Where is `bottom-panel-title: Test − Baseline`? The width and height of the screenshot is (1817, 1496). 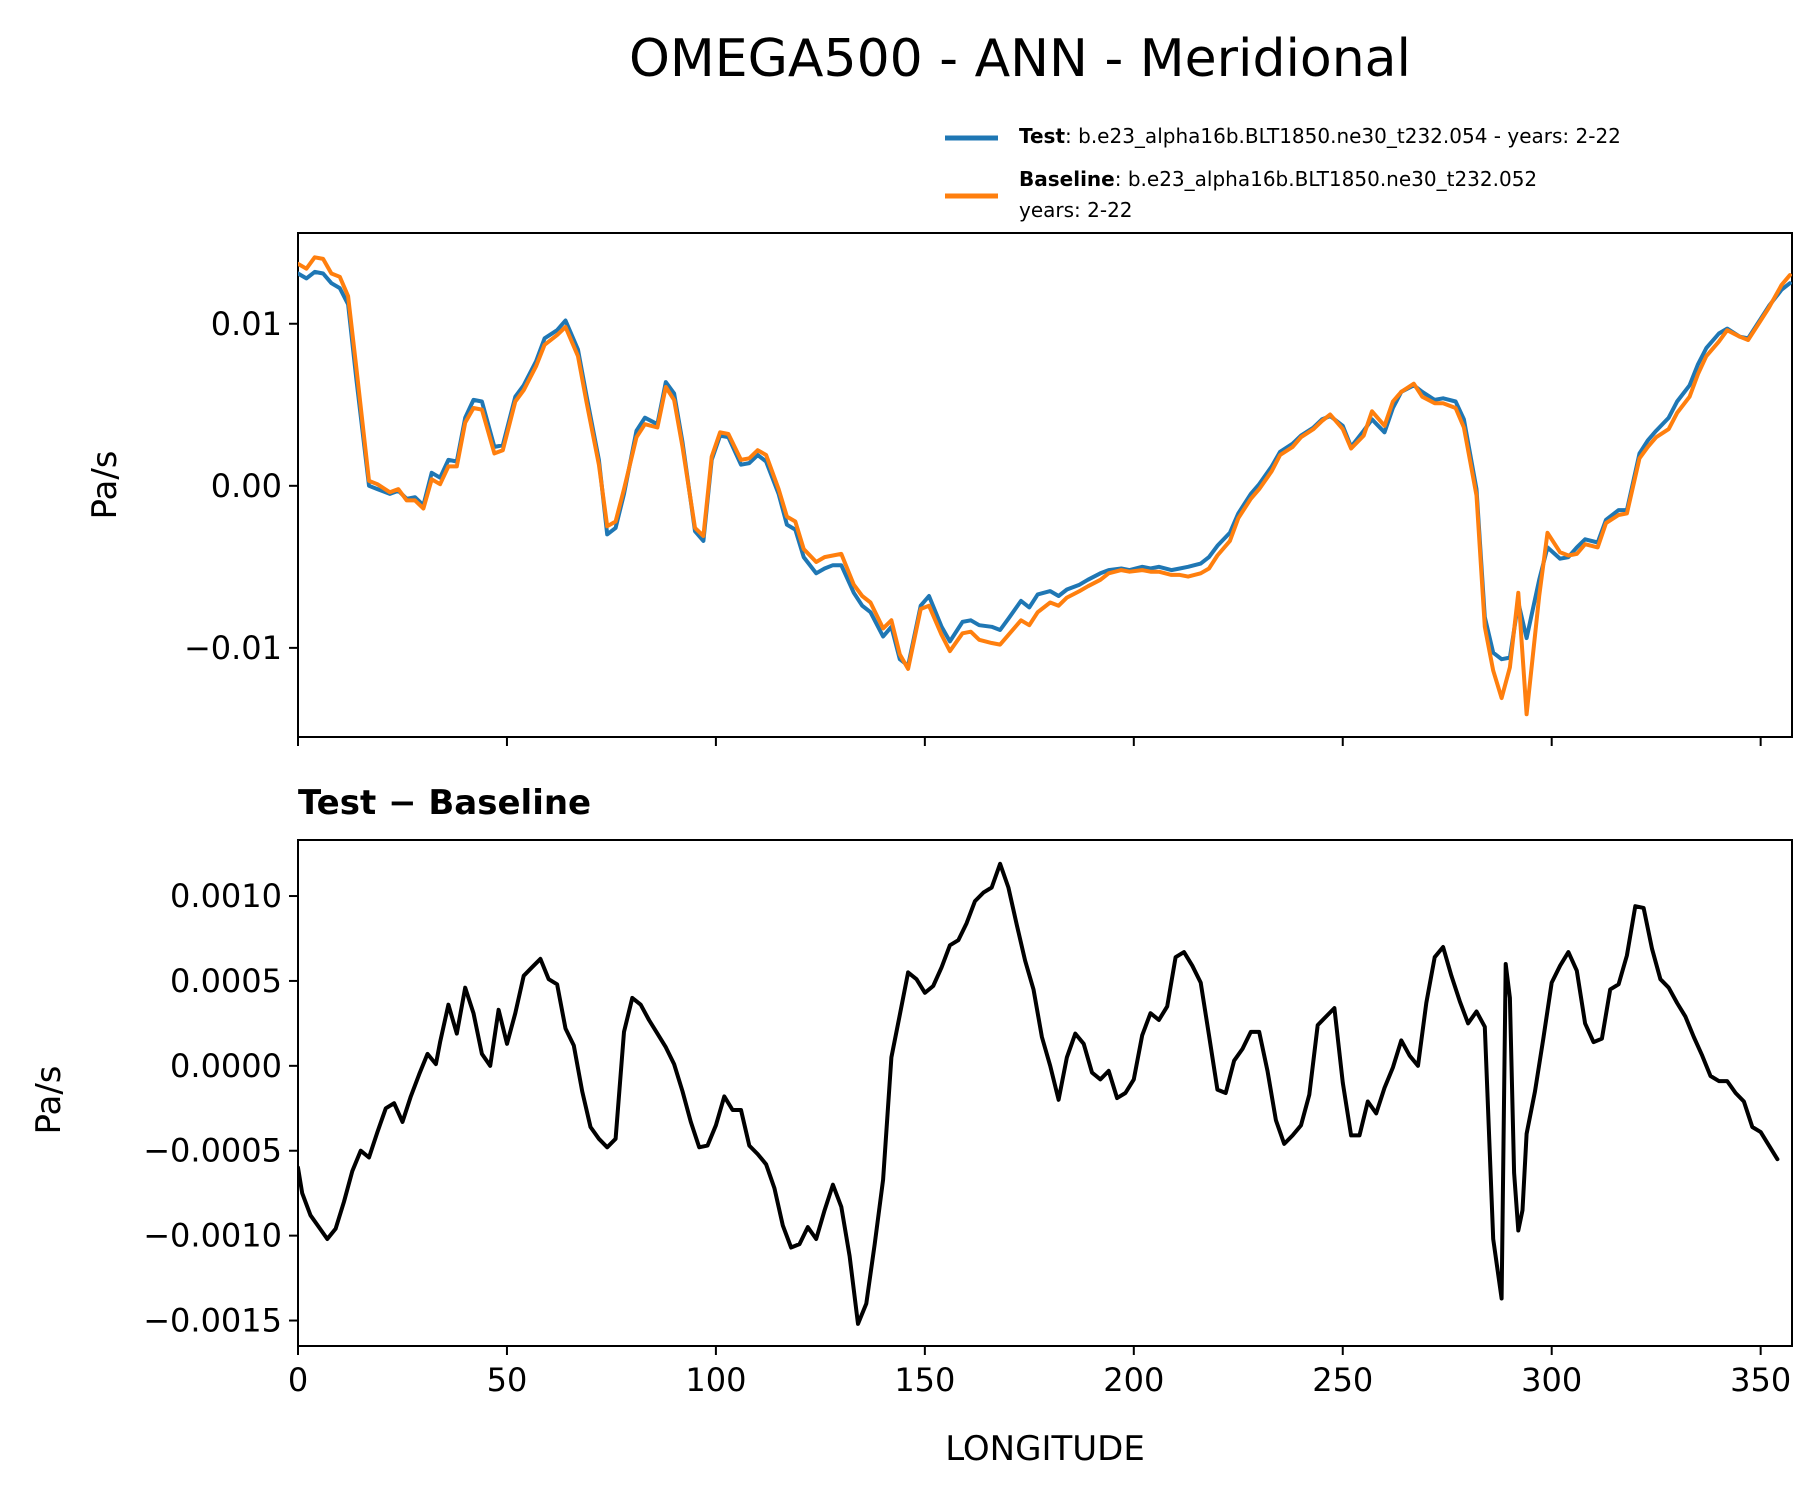 bottom-panel-title: Test − Baseline is located at coordinates (444, 803).